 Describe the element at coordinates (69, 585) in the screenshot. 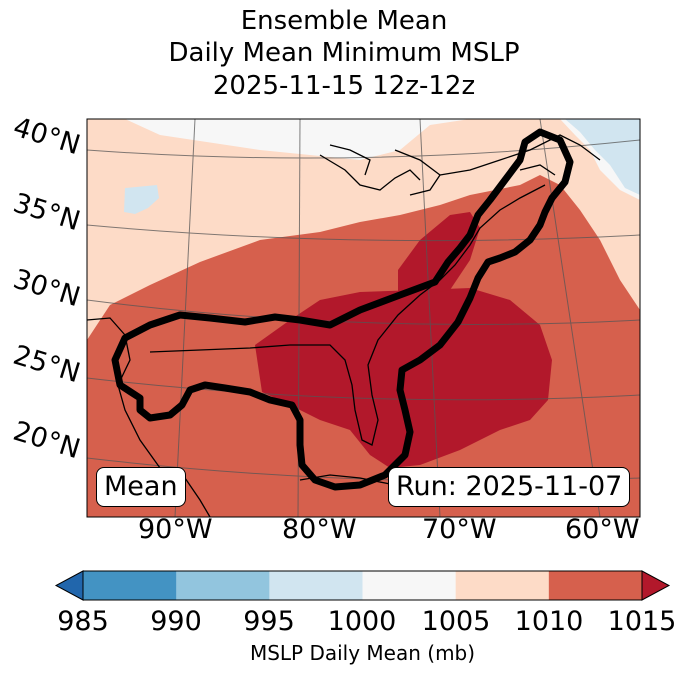

I see `colorbar-extend-low` at that location.